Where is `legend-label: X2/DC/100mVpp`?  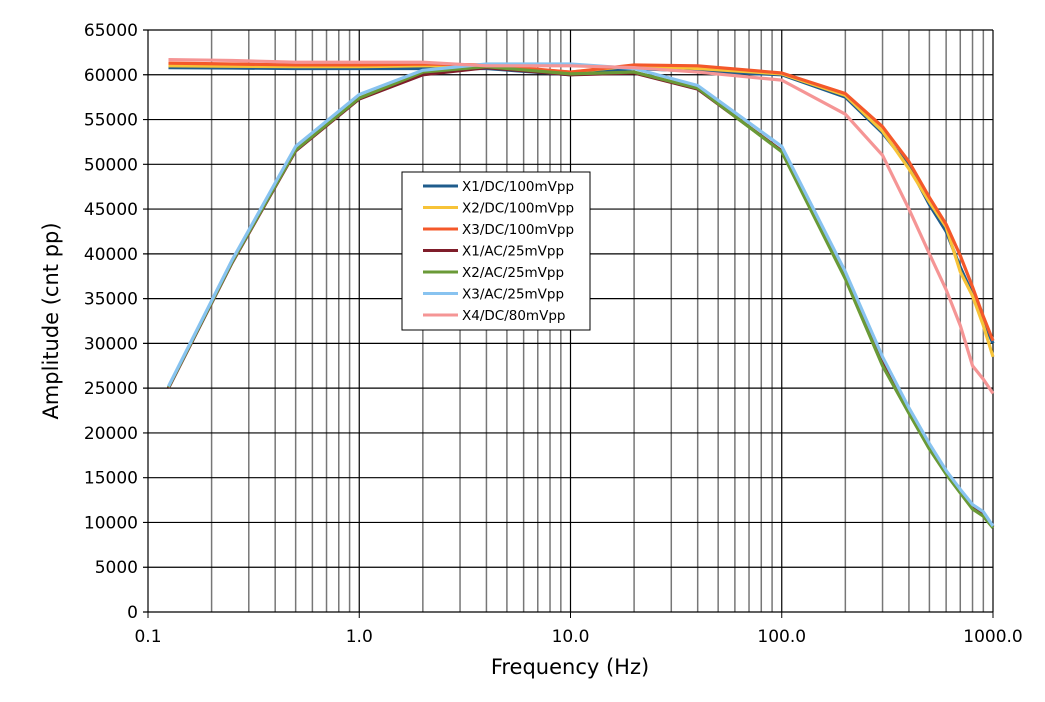
legend-label: X2/DC/100mVpp is located at coordinates (518, 209).